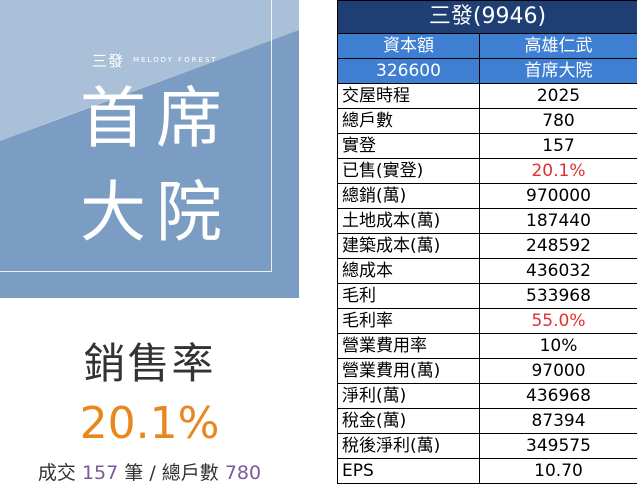 Image resolution: width=637 pixels, height=502 pixels. Describe the element at coordinates (558, 121) in the screenshot. I see `row-value: 780` at that location.